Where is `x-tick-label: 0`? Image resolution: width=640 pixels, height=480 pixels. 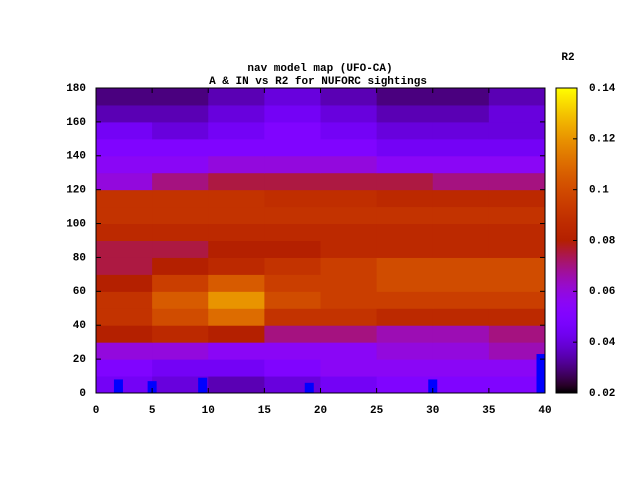 x-tick-label: 0 is located at coordinates (96, 411).